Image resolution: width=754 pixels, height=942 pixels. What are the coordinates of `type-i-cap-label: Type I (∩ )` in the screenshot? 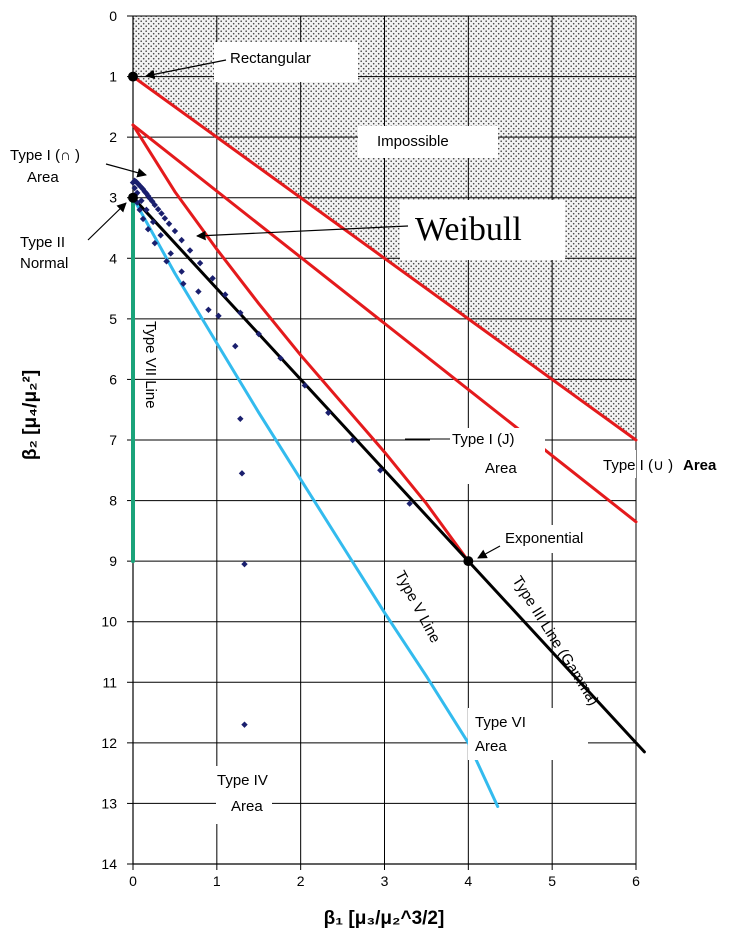 It's located at (45, 155).